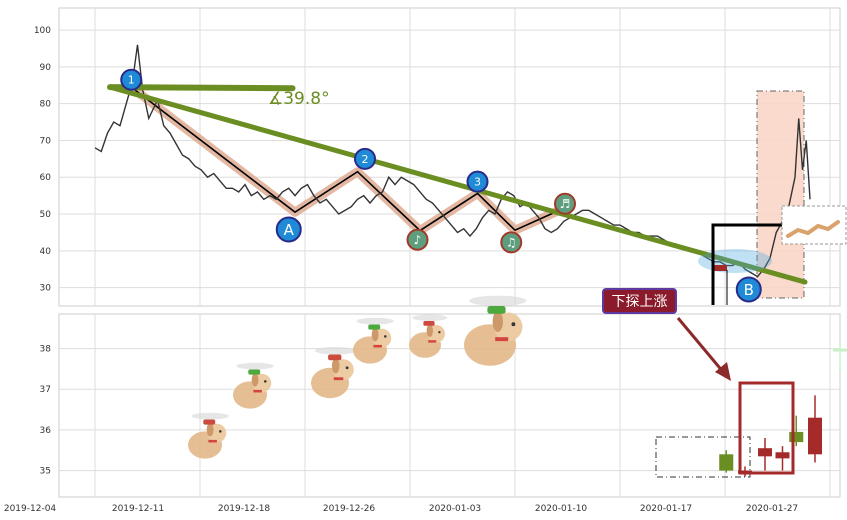  I want to click on candle-y-ticks: 35 36 37 38, so click(46, 411).